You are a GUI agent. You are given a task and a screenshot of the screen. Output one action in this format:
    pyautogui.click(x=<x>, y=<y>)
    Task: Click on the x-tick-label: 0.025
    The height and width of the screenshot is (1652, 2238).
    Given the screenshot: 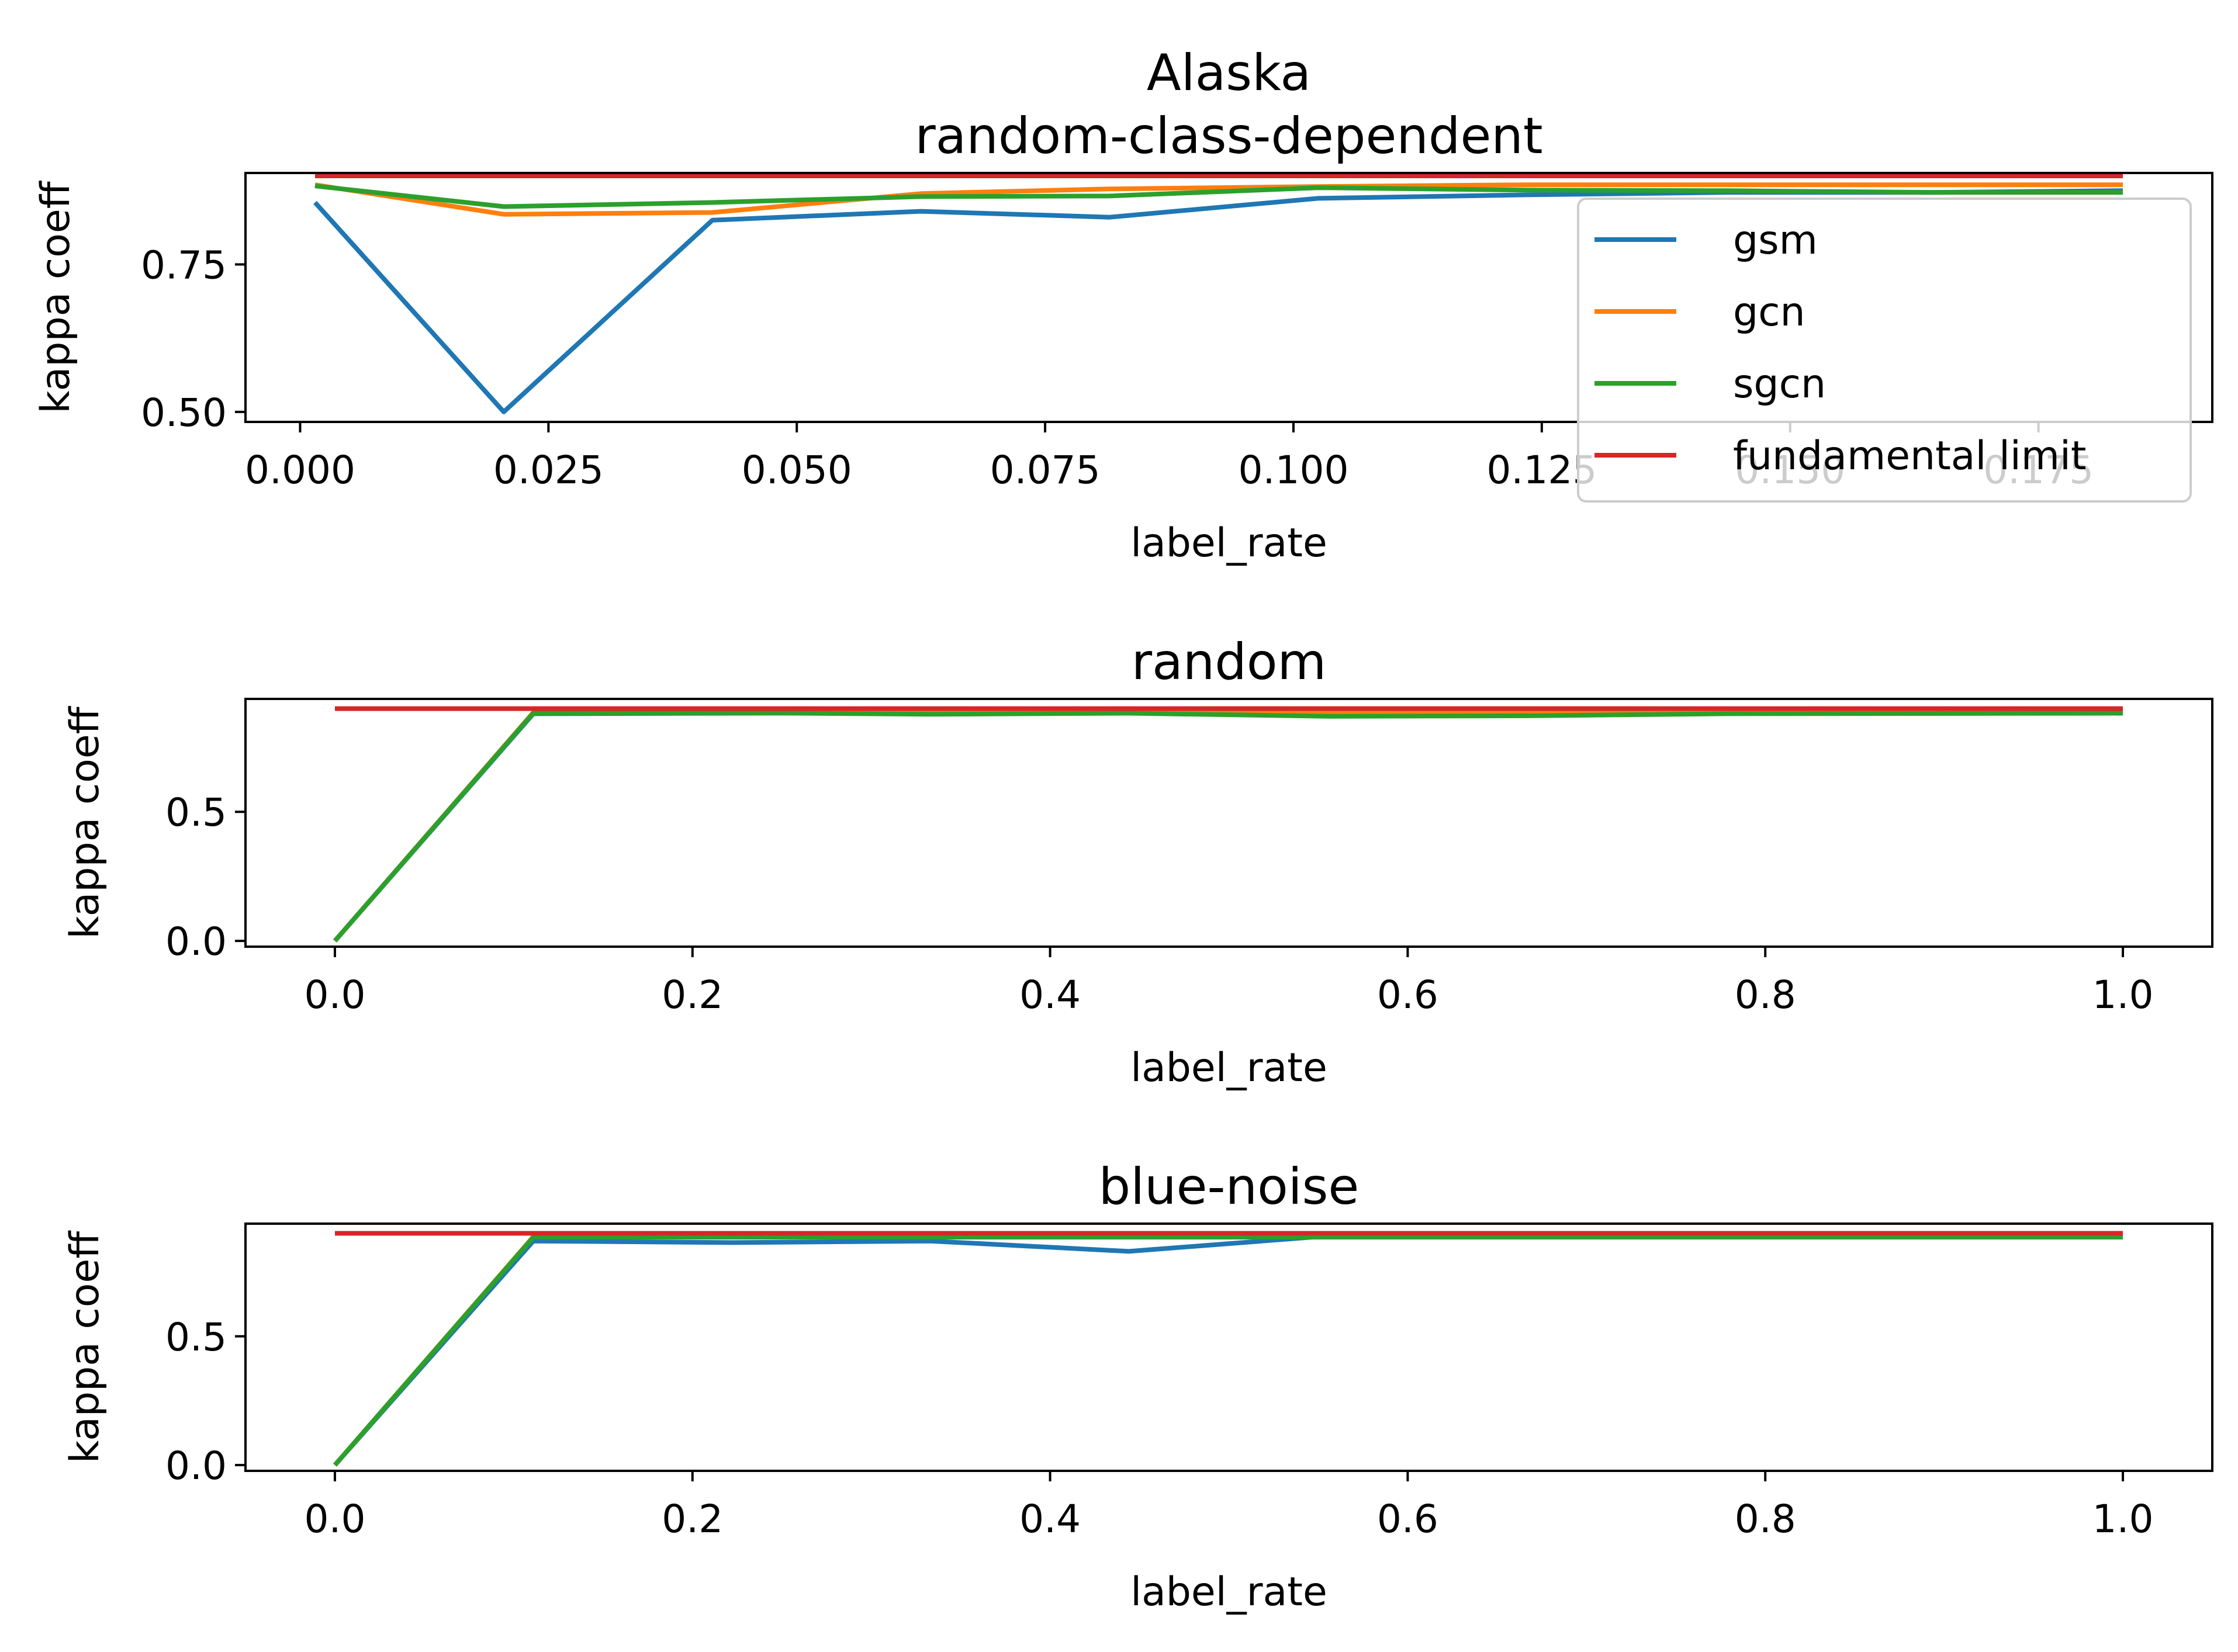 What is the action you would take?
    pyautogui.click(x=548, y=470)
    